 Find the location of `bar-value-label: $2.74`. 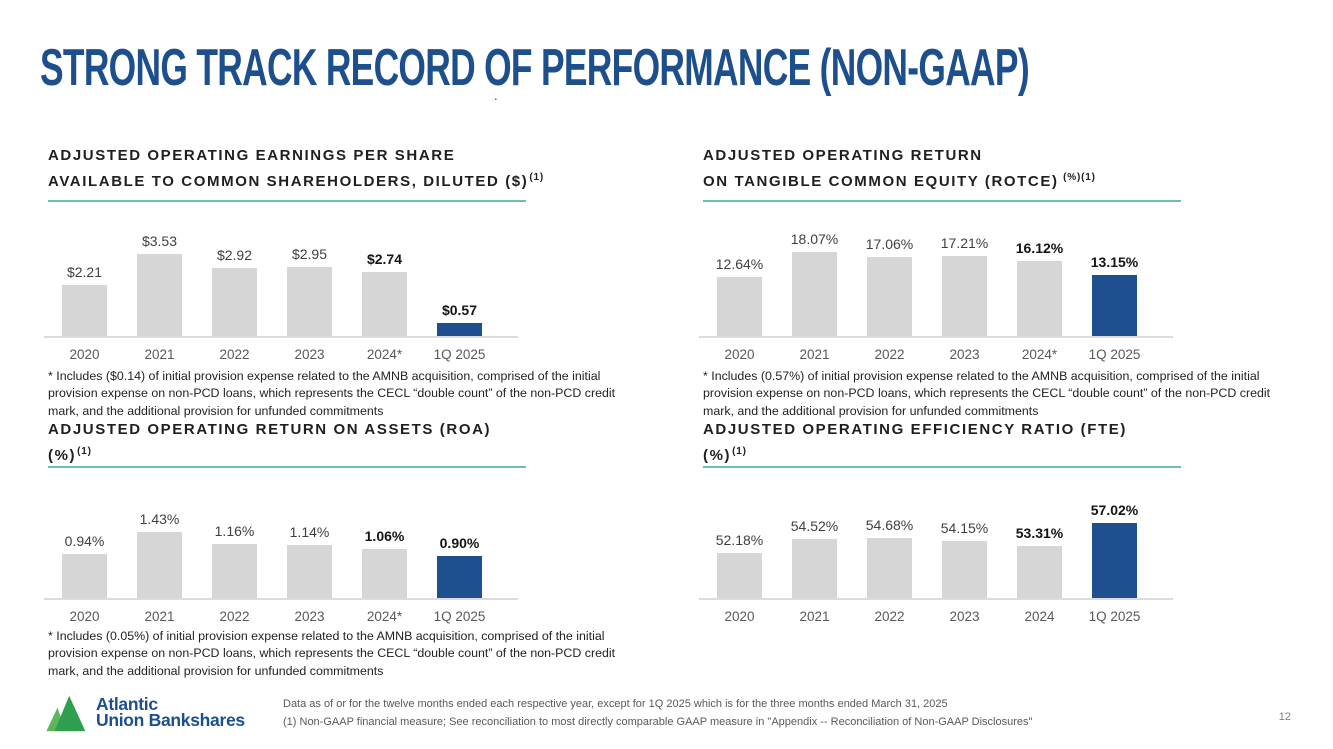

bar-value-label: $2.74 is located at coordinates (384, 259).